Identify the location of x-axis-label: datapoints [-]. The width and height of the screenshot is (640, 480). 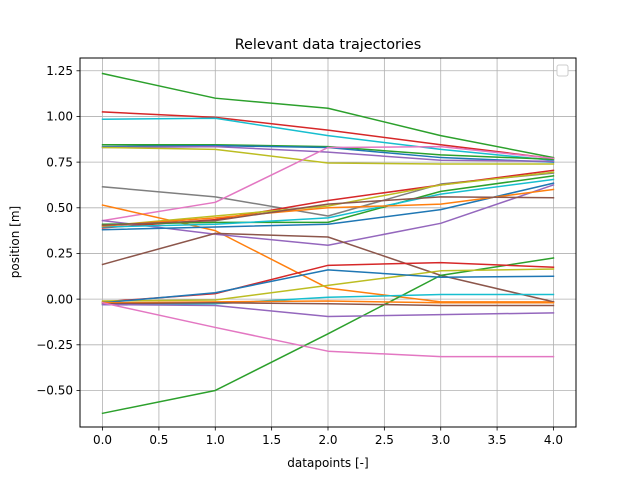
(327, 463).